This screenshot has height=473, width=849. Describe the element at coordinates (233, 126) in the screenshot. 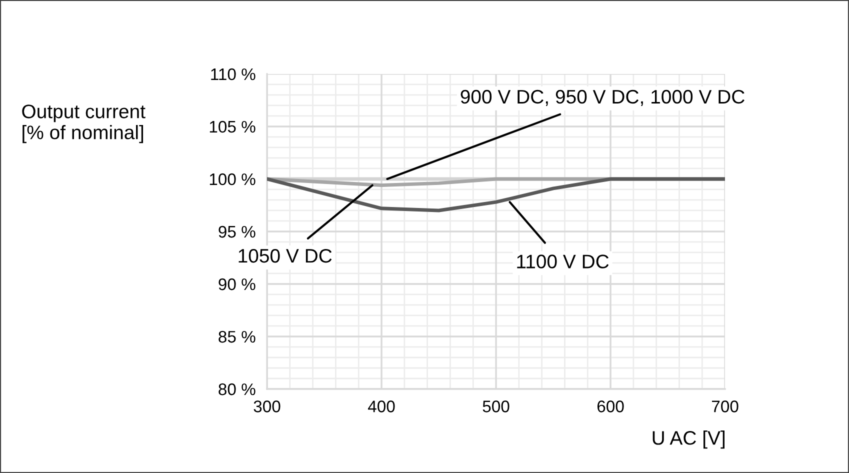

I see `y-tick-label: 105 %` at that location.